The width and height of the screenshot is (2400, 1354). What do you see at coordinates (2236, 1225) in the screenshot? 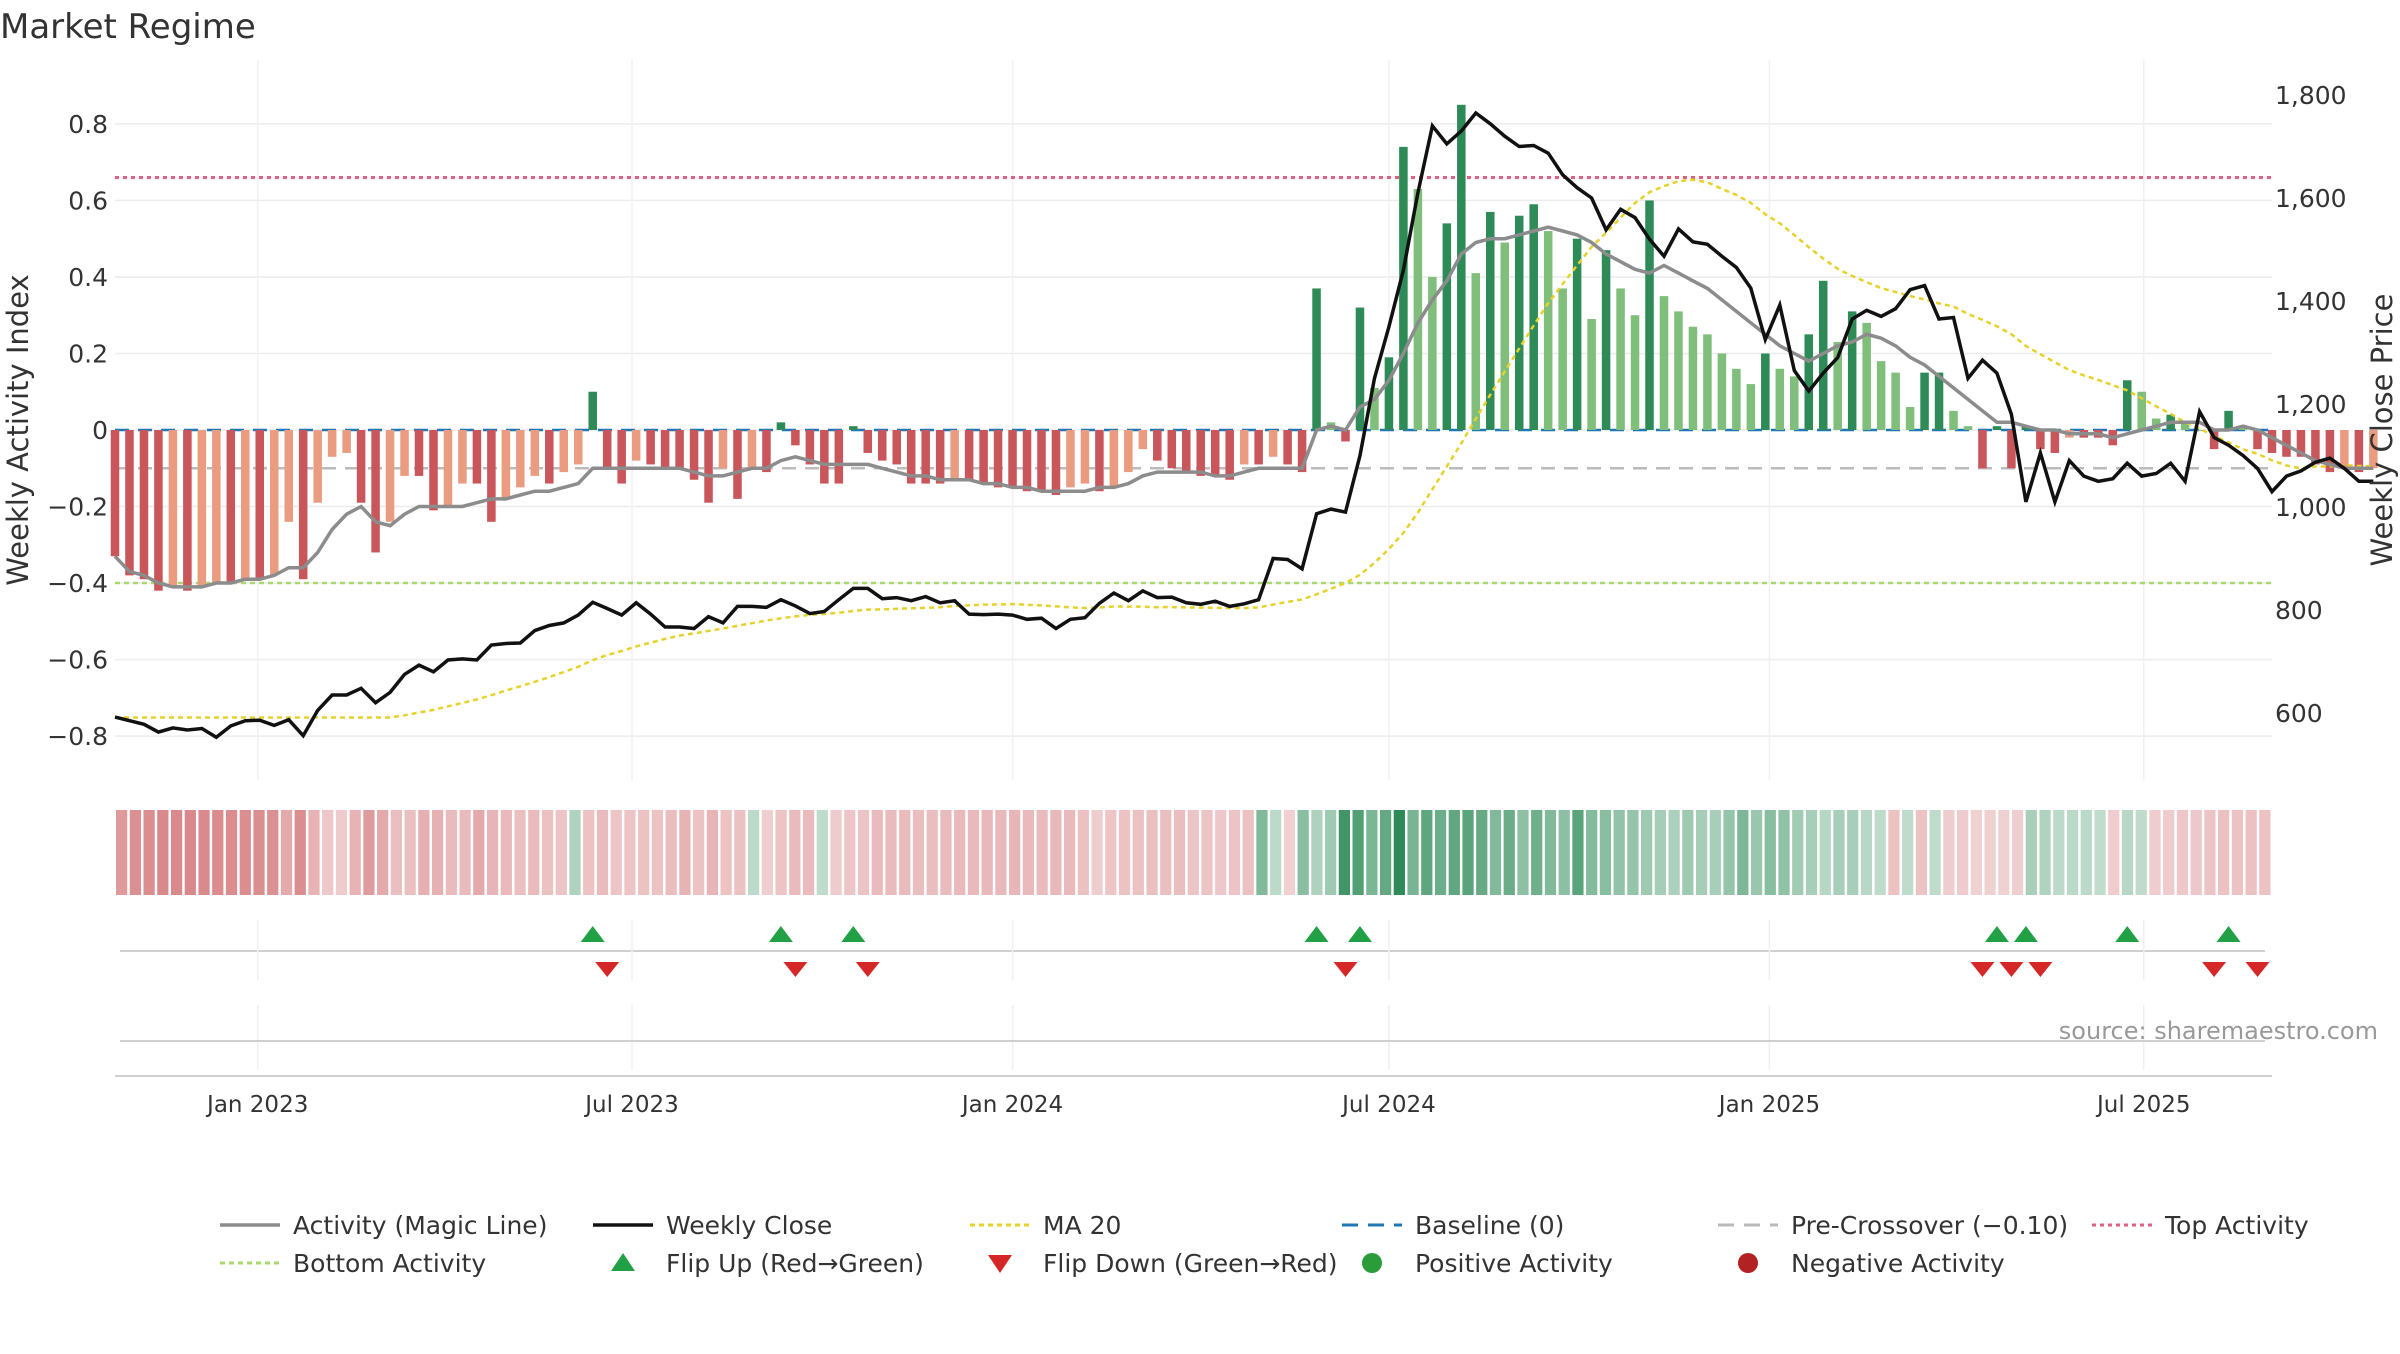
I see `legend-label: Top Activity` at bounding box center [2236, 1225].